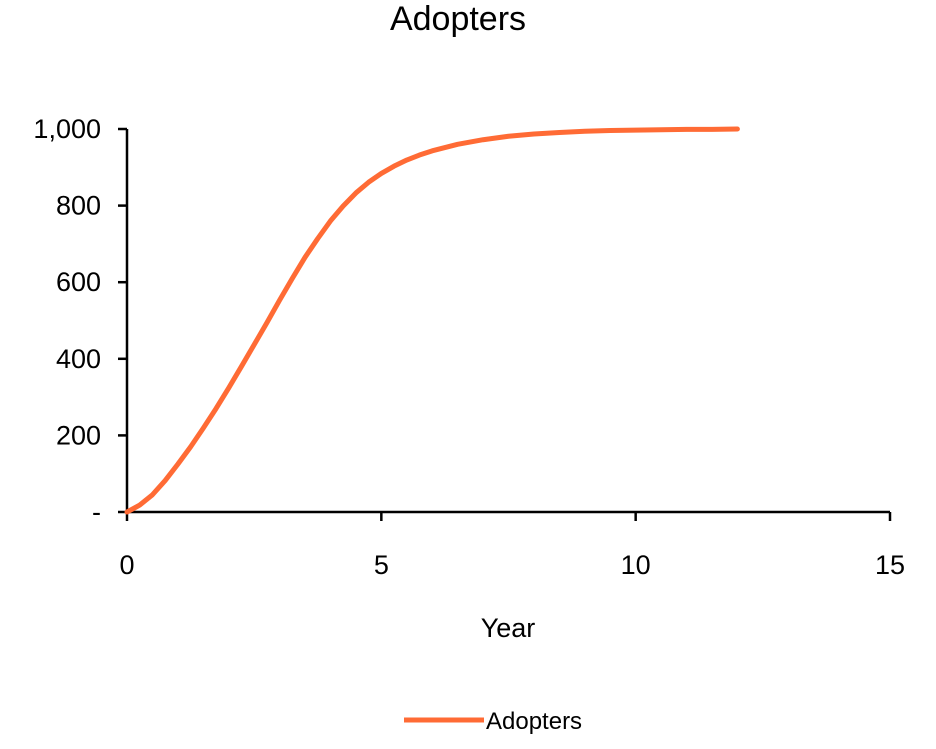 The image size is (936, 749). I want to click on y-tick-label: 400, so click(78, 359).